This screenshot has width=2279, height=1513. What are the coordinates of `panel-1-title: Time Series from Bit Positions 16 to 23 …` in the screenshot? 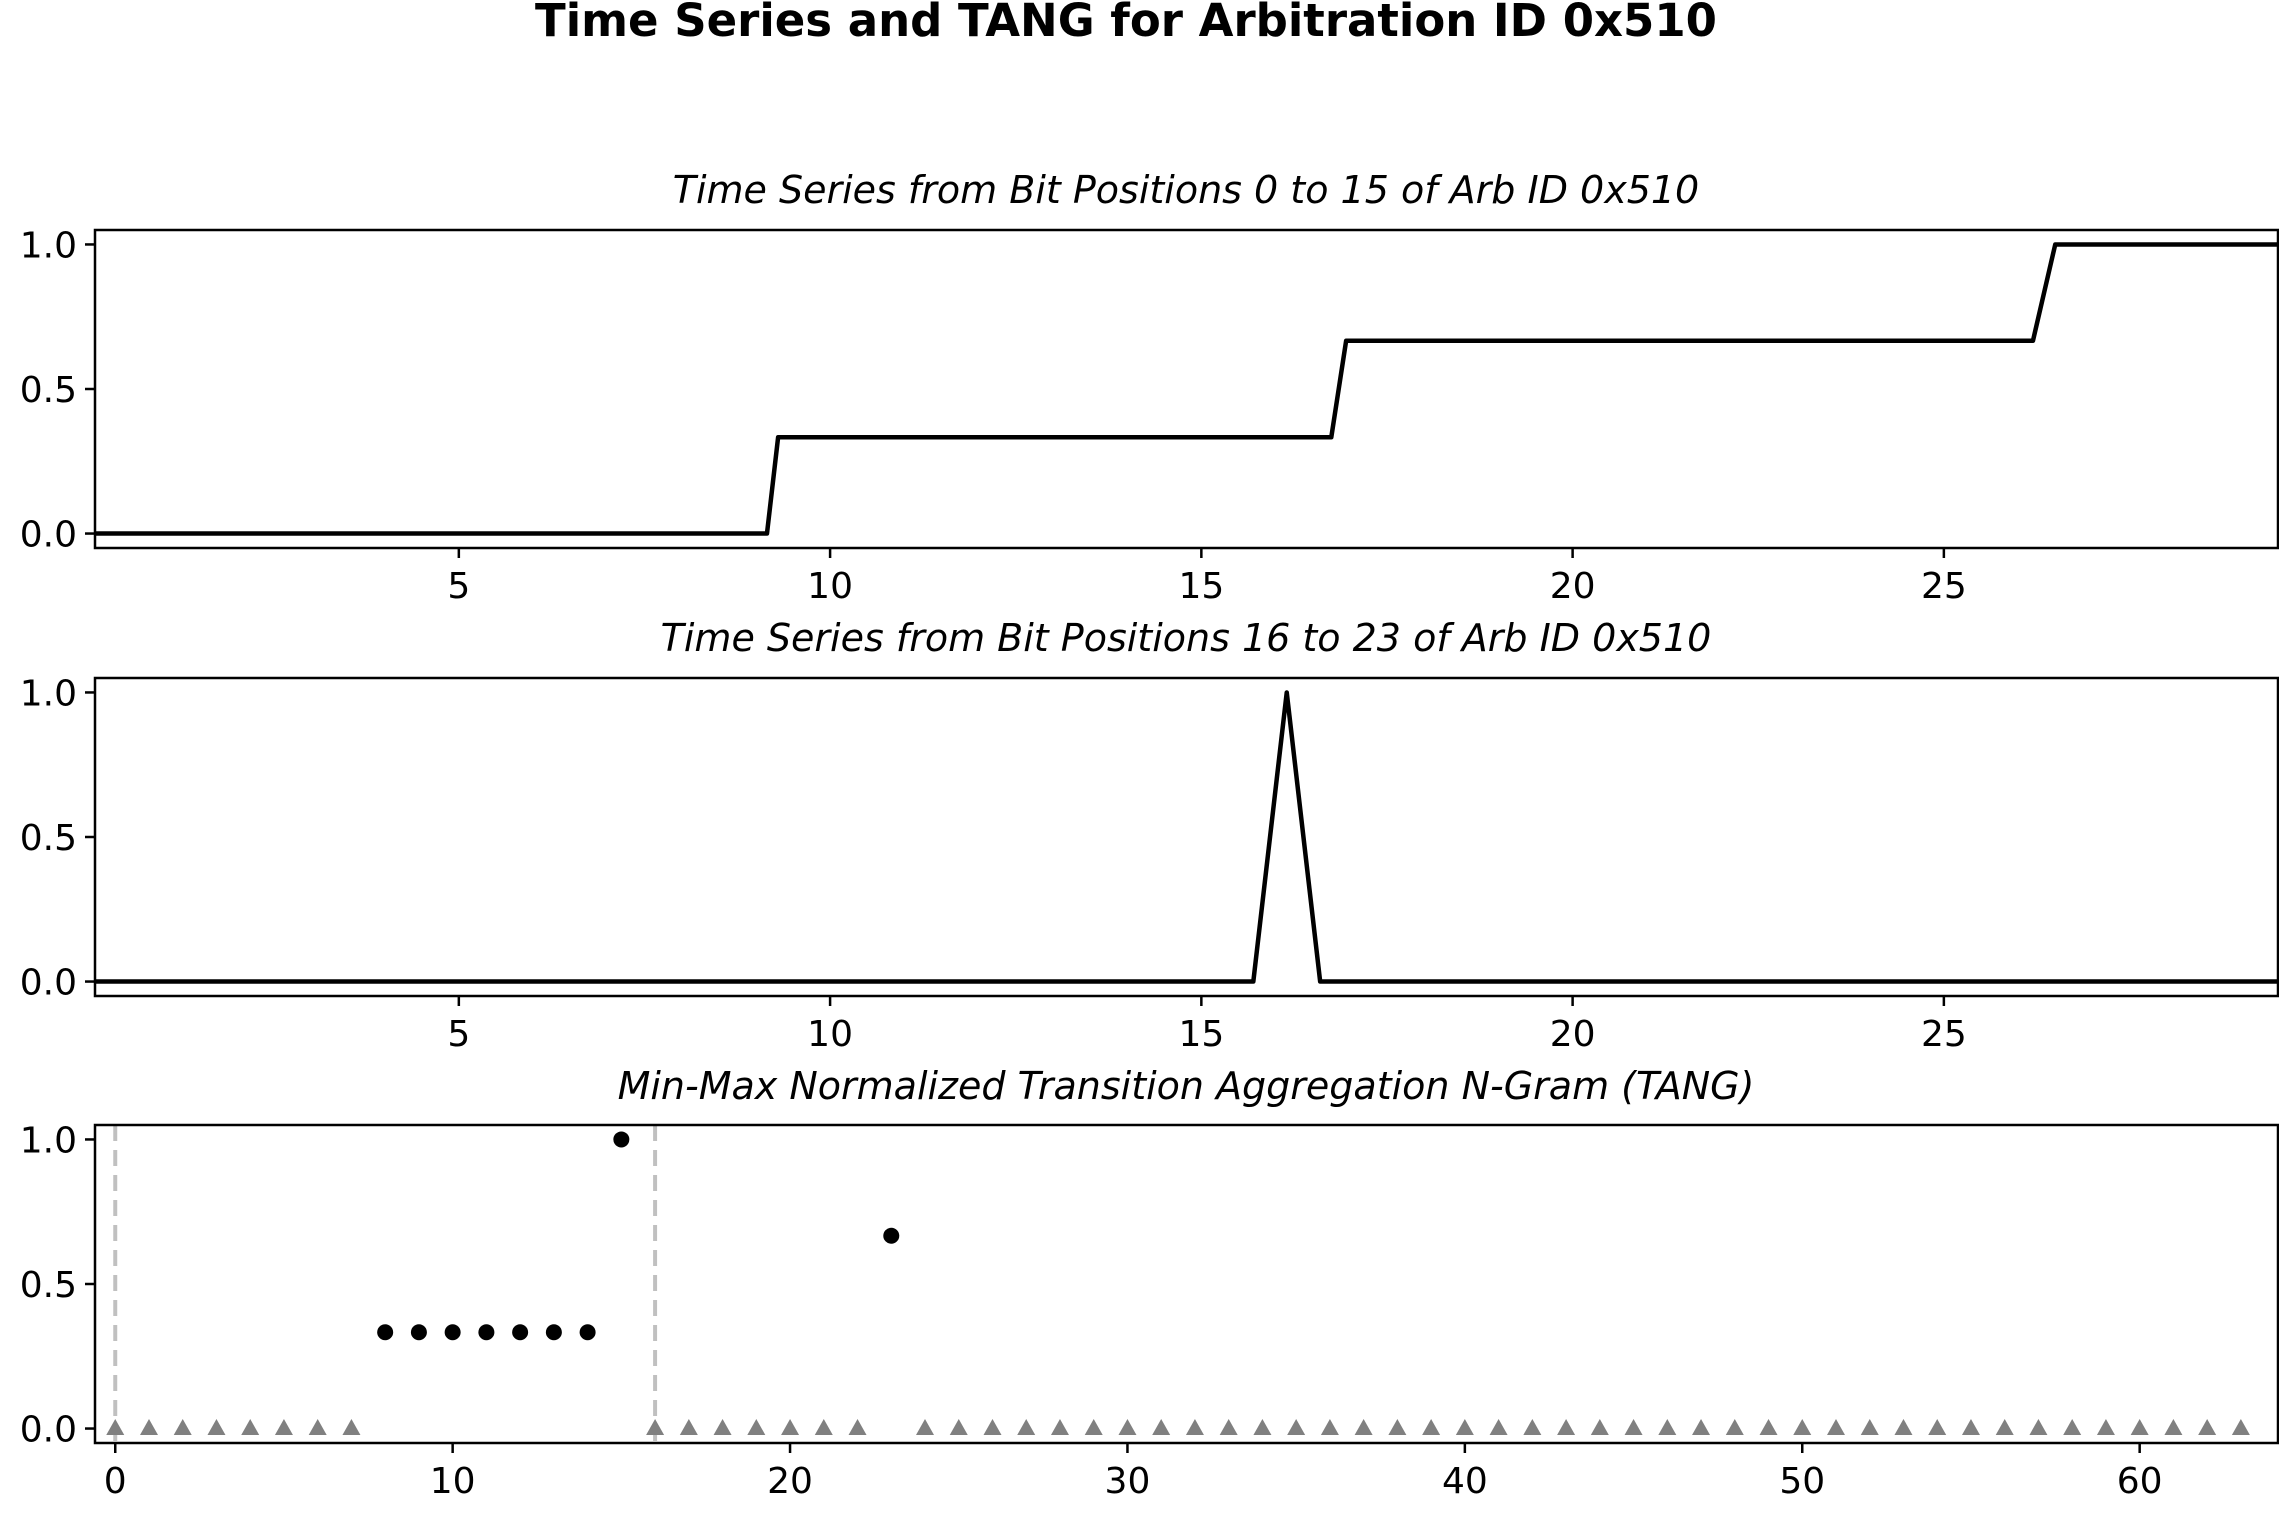 It's located at (1186, 638).